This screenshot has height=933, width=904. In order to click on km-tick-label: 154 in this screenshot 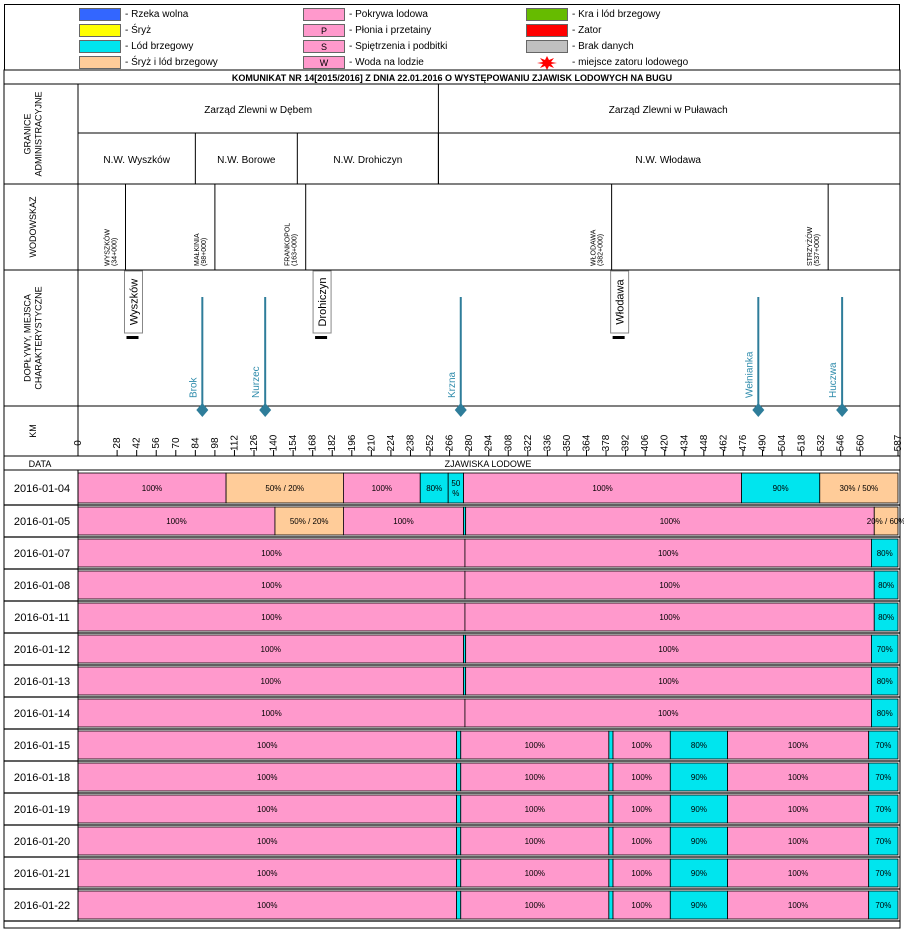, I will do `click(293, 442)`.